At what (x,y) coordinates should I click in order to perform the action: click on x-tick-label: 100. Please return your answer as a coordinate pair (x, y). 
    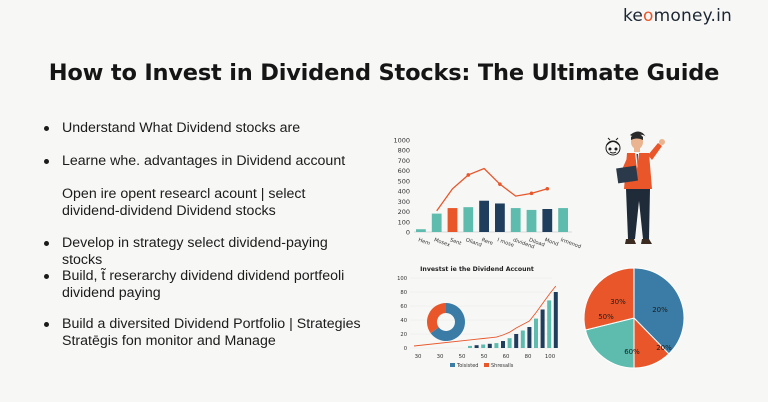
    Looking at the image, I should click on (550, 357).